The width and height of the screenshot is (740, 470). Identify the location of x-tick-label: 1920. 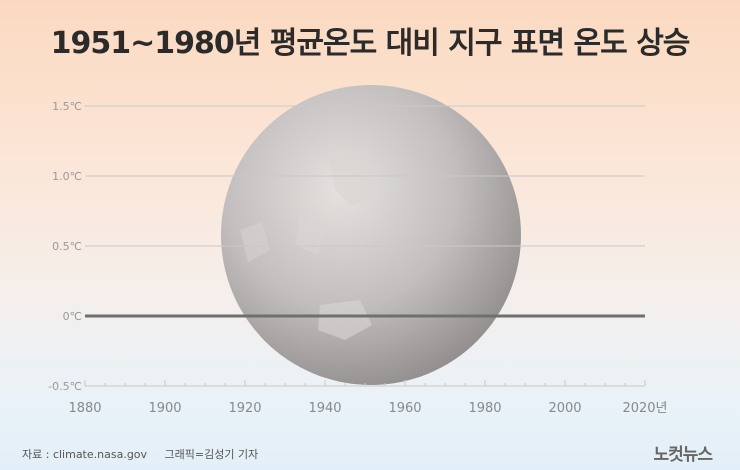
(244, 408).